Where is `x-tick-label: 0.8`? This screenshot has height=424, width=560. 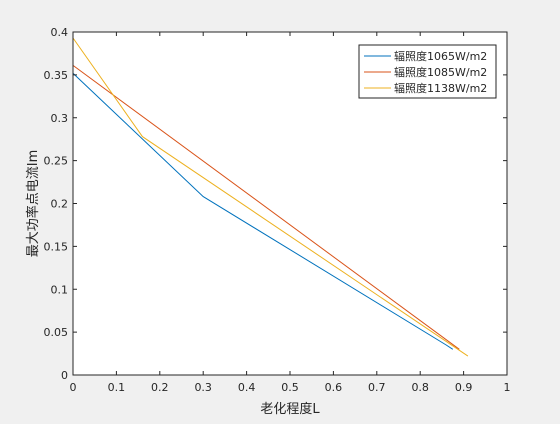 x-tick-label: 0.8 is located at coordinates (420, 387).